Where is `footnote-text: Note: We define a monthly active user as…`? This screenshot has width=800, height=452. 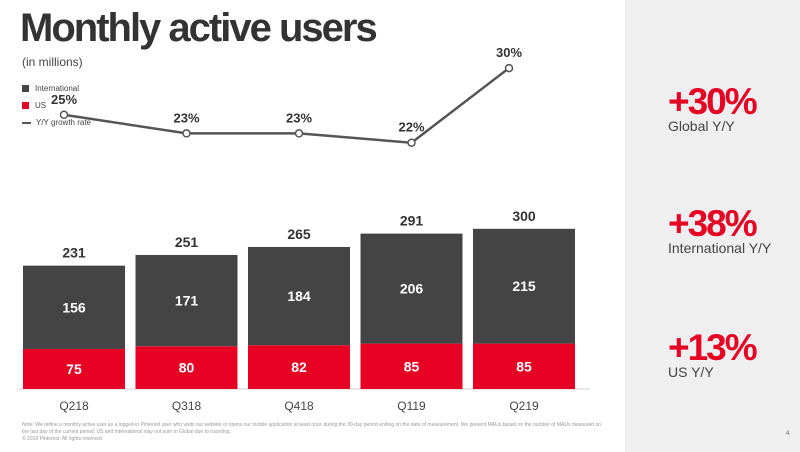 footnote-text: Note: We define a monthly active user as… is located at coordinates (312, 428).